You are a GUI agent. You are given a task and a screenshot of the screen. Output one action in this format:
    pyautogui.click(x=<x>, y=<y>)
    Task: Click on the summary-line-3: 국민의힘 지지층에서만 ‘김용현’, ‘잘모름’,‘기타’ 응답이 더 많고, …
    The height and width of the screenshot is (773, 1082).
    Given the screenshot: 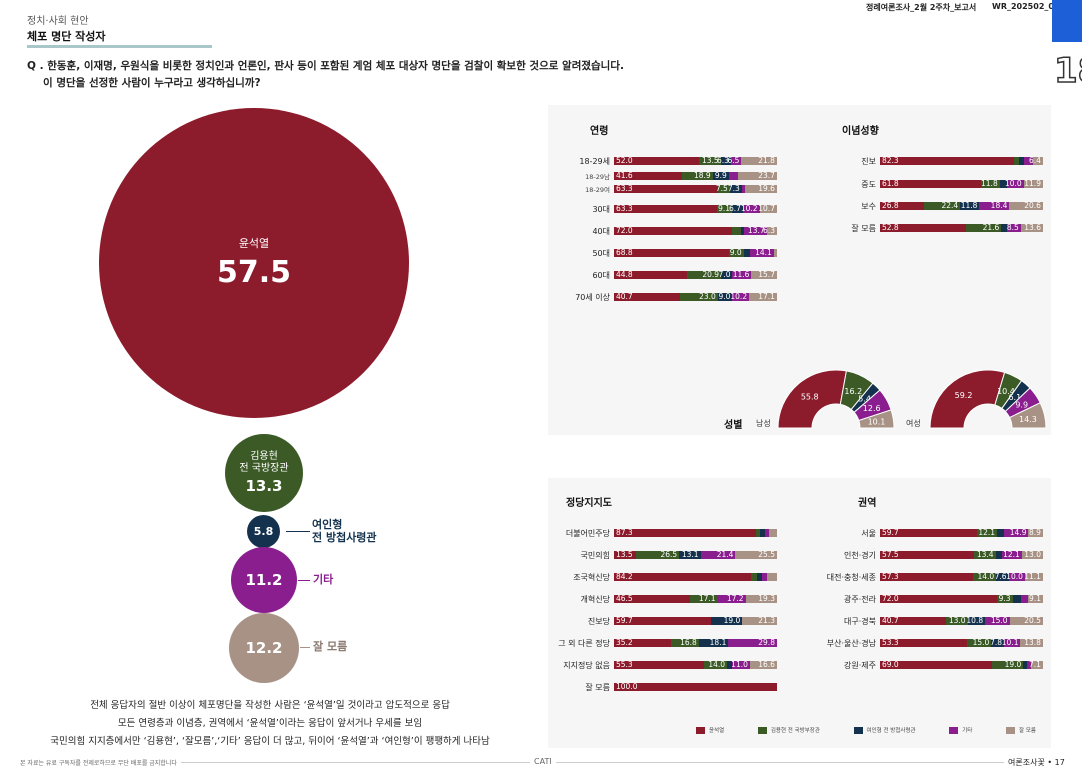 What is the action you would take?
    pyautogui.click(x=270, y=741)
    